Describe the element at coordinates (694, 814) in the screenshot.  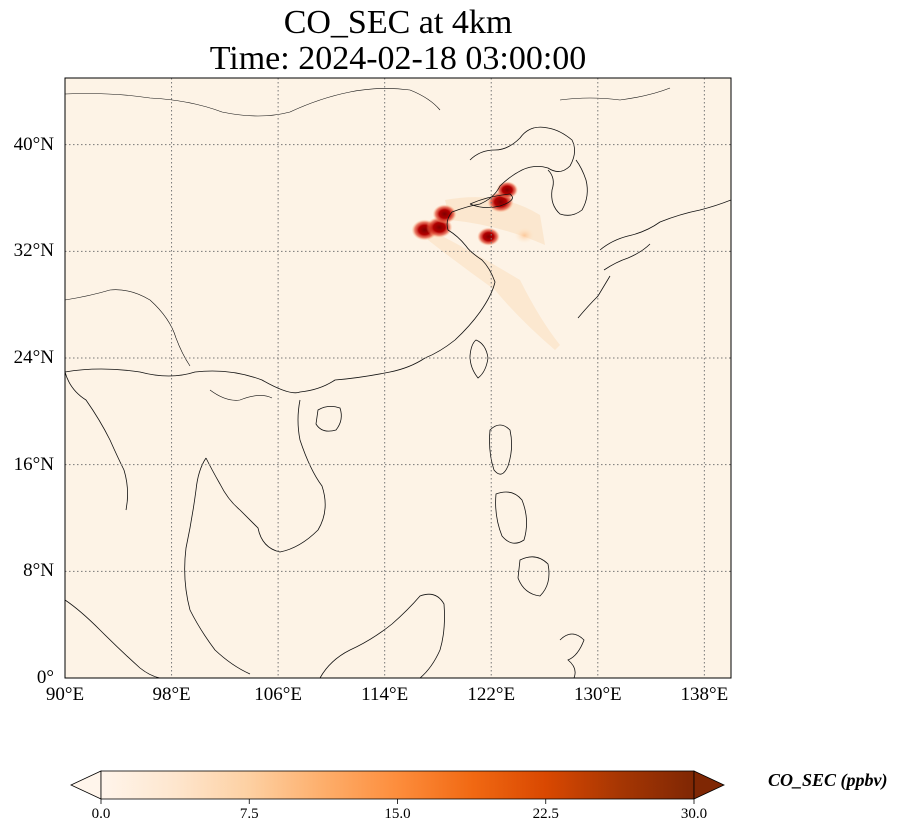
I see `colorbar-tick-label: 30.0` at that location.